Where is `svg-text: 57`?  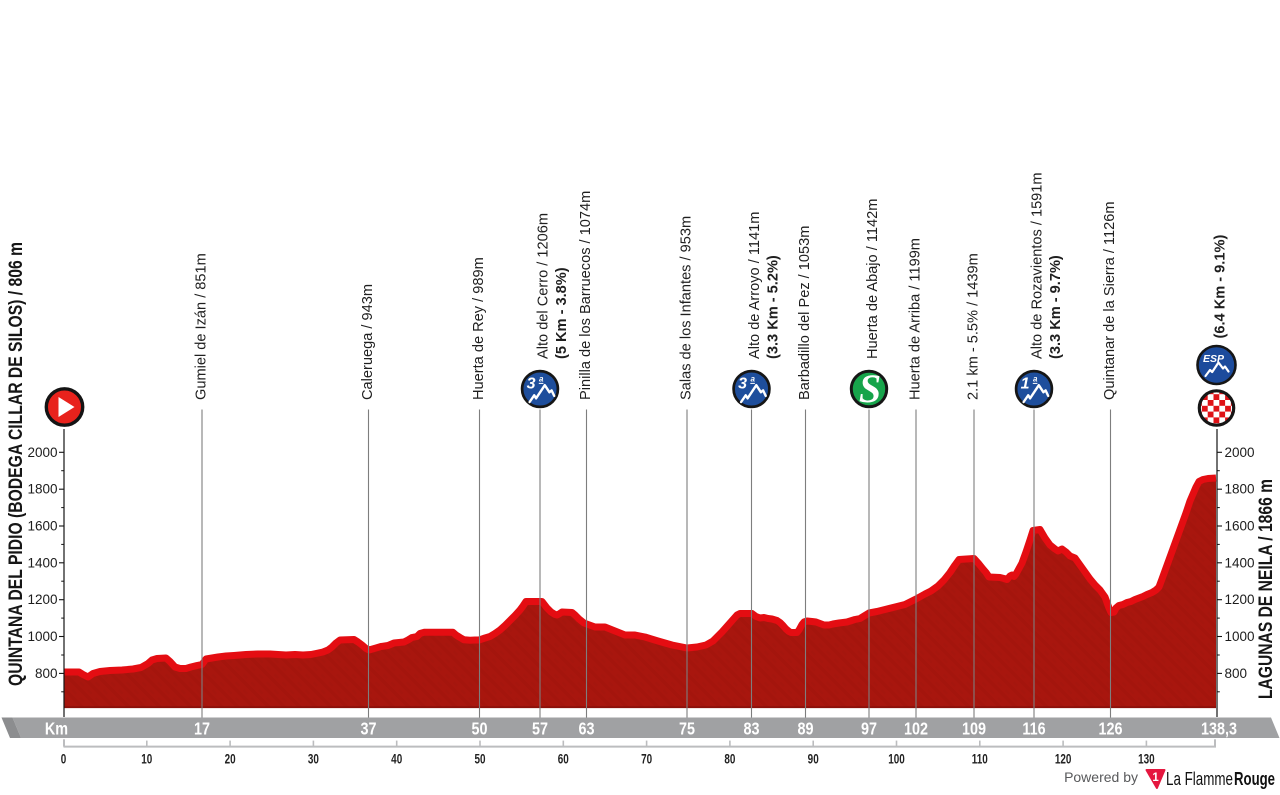 svg-text: 57 is located at coordinates (540, 729).